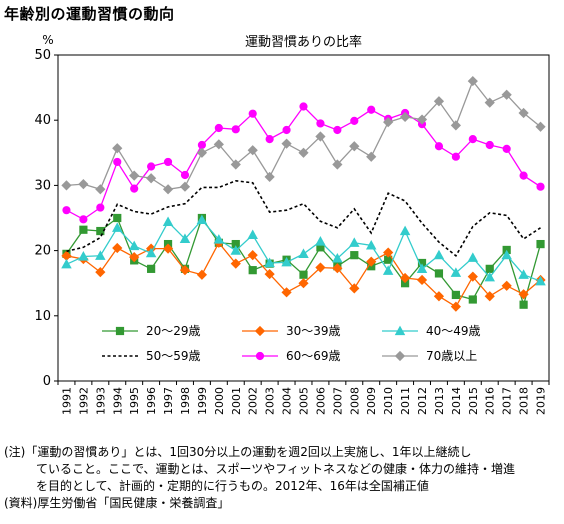  I want to click on x-tick-label: 2002, so click(253, 401).